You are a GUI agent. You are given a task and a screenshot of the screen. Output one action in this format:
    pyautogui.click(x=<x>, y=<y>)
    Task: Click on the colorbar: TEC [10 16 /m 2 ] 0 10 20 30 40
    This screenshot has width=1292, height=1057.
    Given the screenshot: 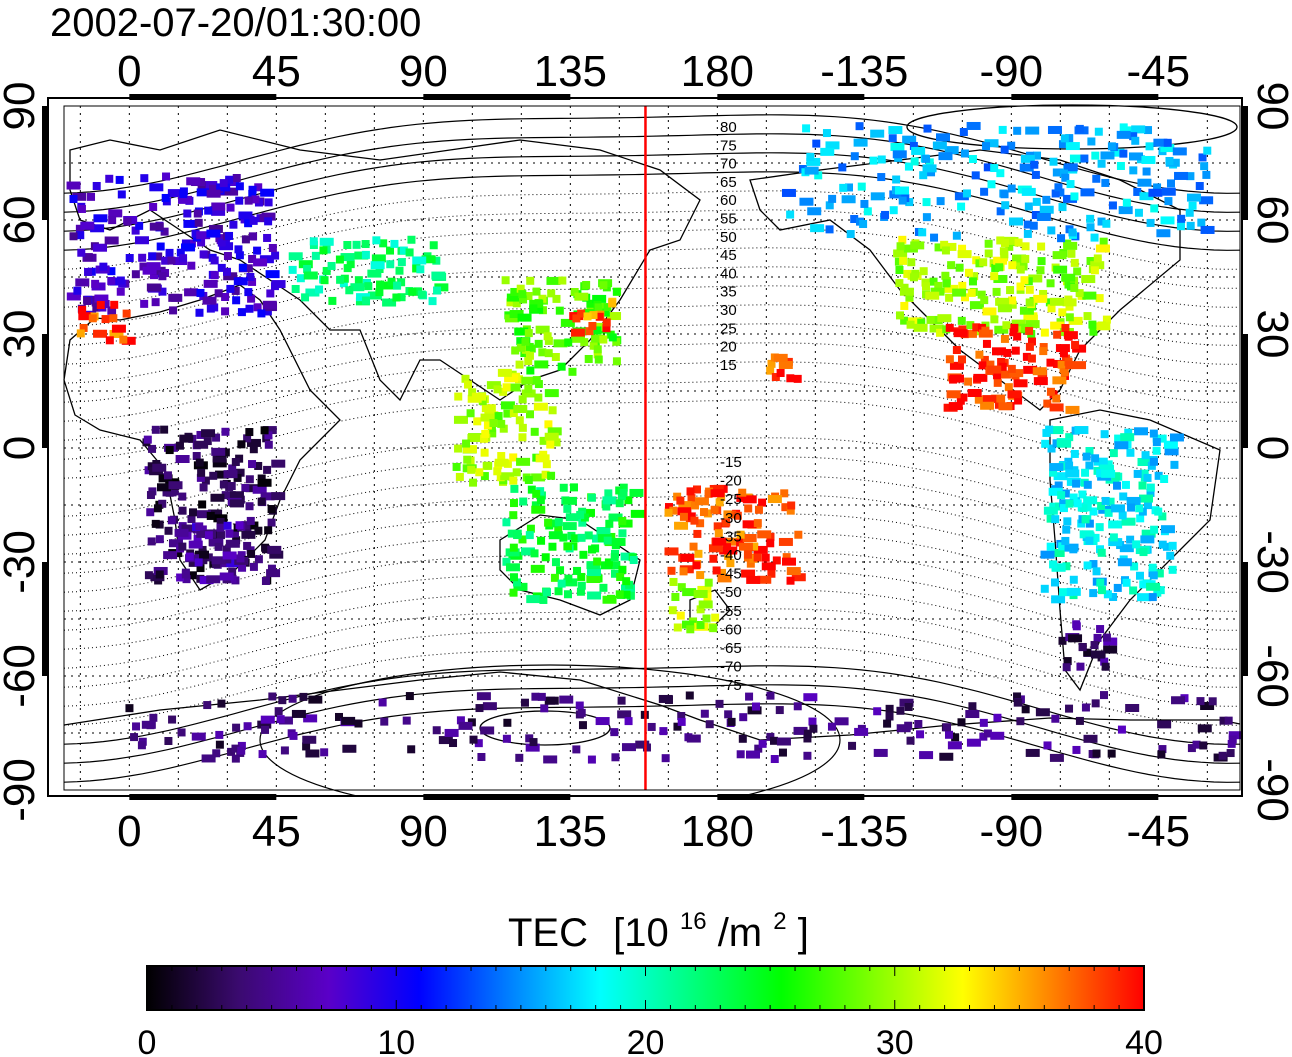 What is the action you would take?
    pyautogui.click(x=650, y=982)
    